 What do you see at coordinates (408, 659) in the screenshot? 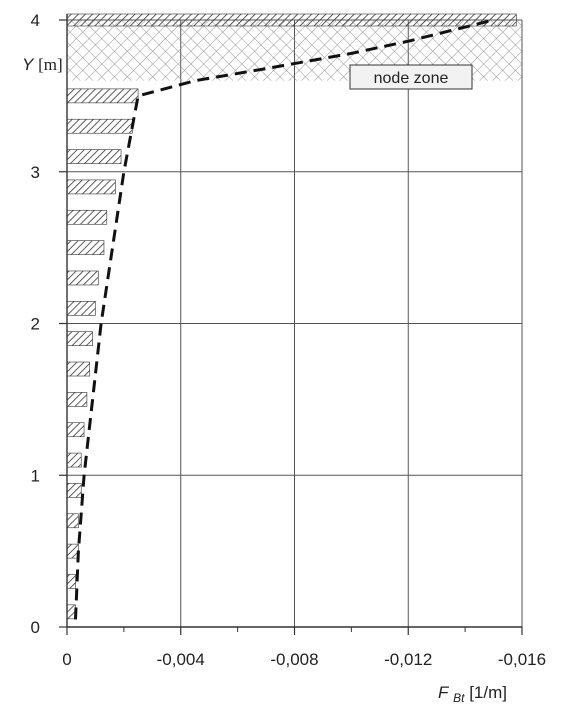
I see `x-tick-label-3: -0,012` at bounding box center [408, 659].